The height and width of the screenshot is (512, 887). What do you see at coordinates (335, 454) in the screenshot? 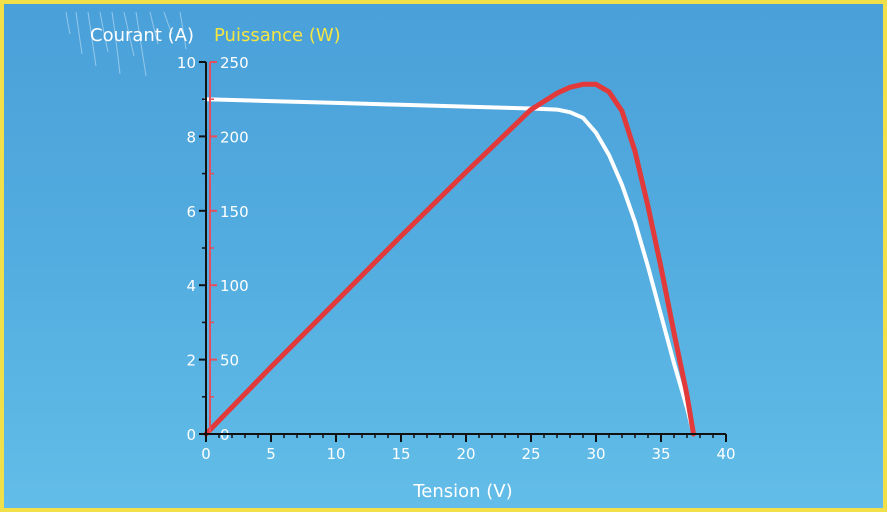
I see `x-tick-label-10: 10` at bounding box center [335, 454].